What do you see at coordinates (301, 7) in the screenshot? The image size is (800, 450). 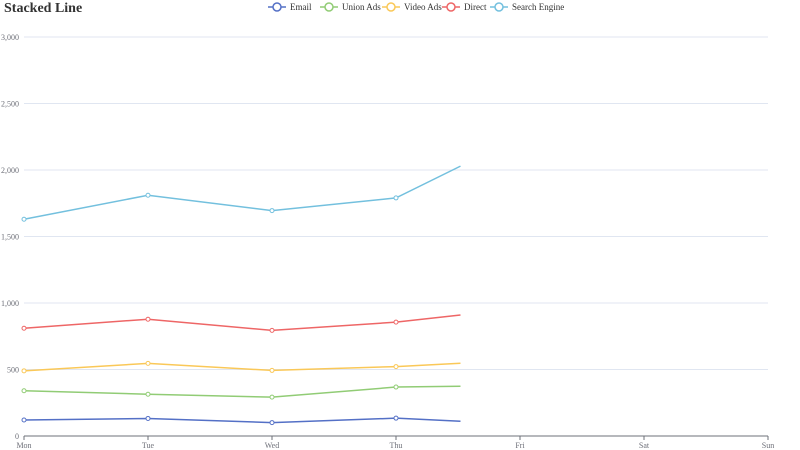 I see `legend-label: Email` at bounding box center [301, 7].